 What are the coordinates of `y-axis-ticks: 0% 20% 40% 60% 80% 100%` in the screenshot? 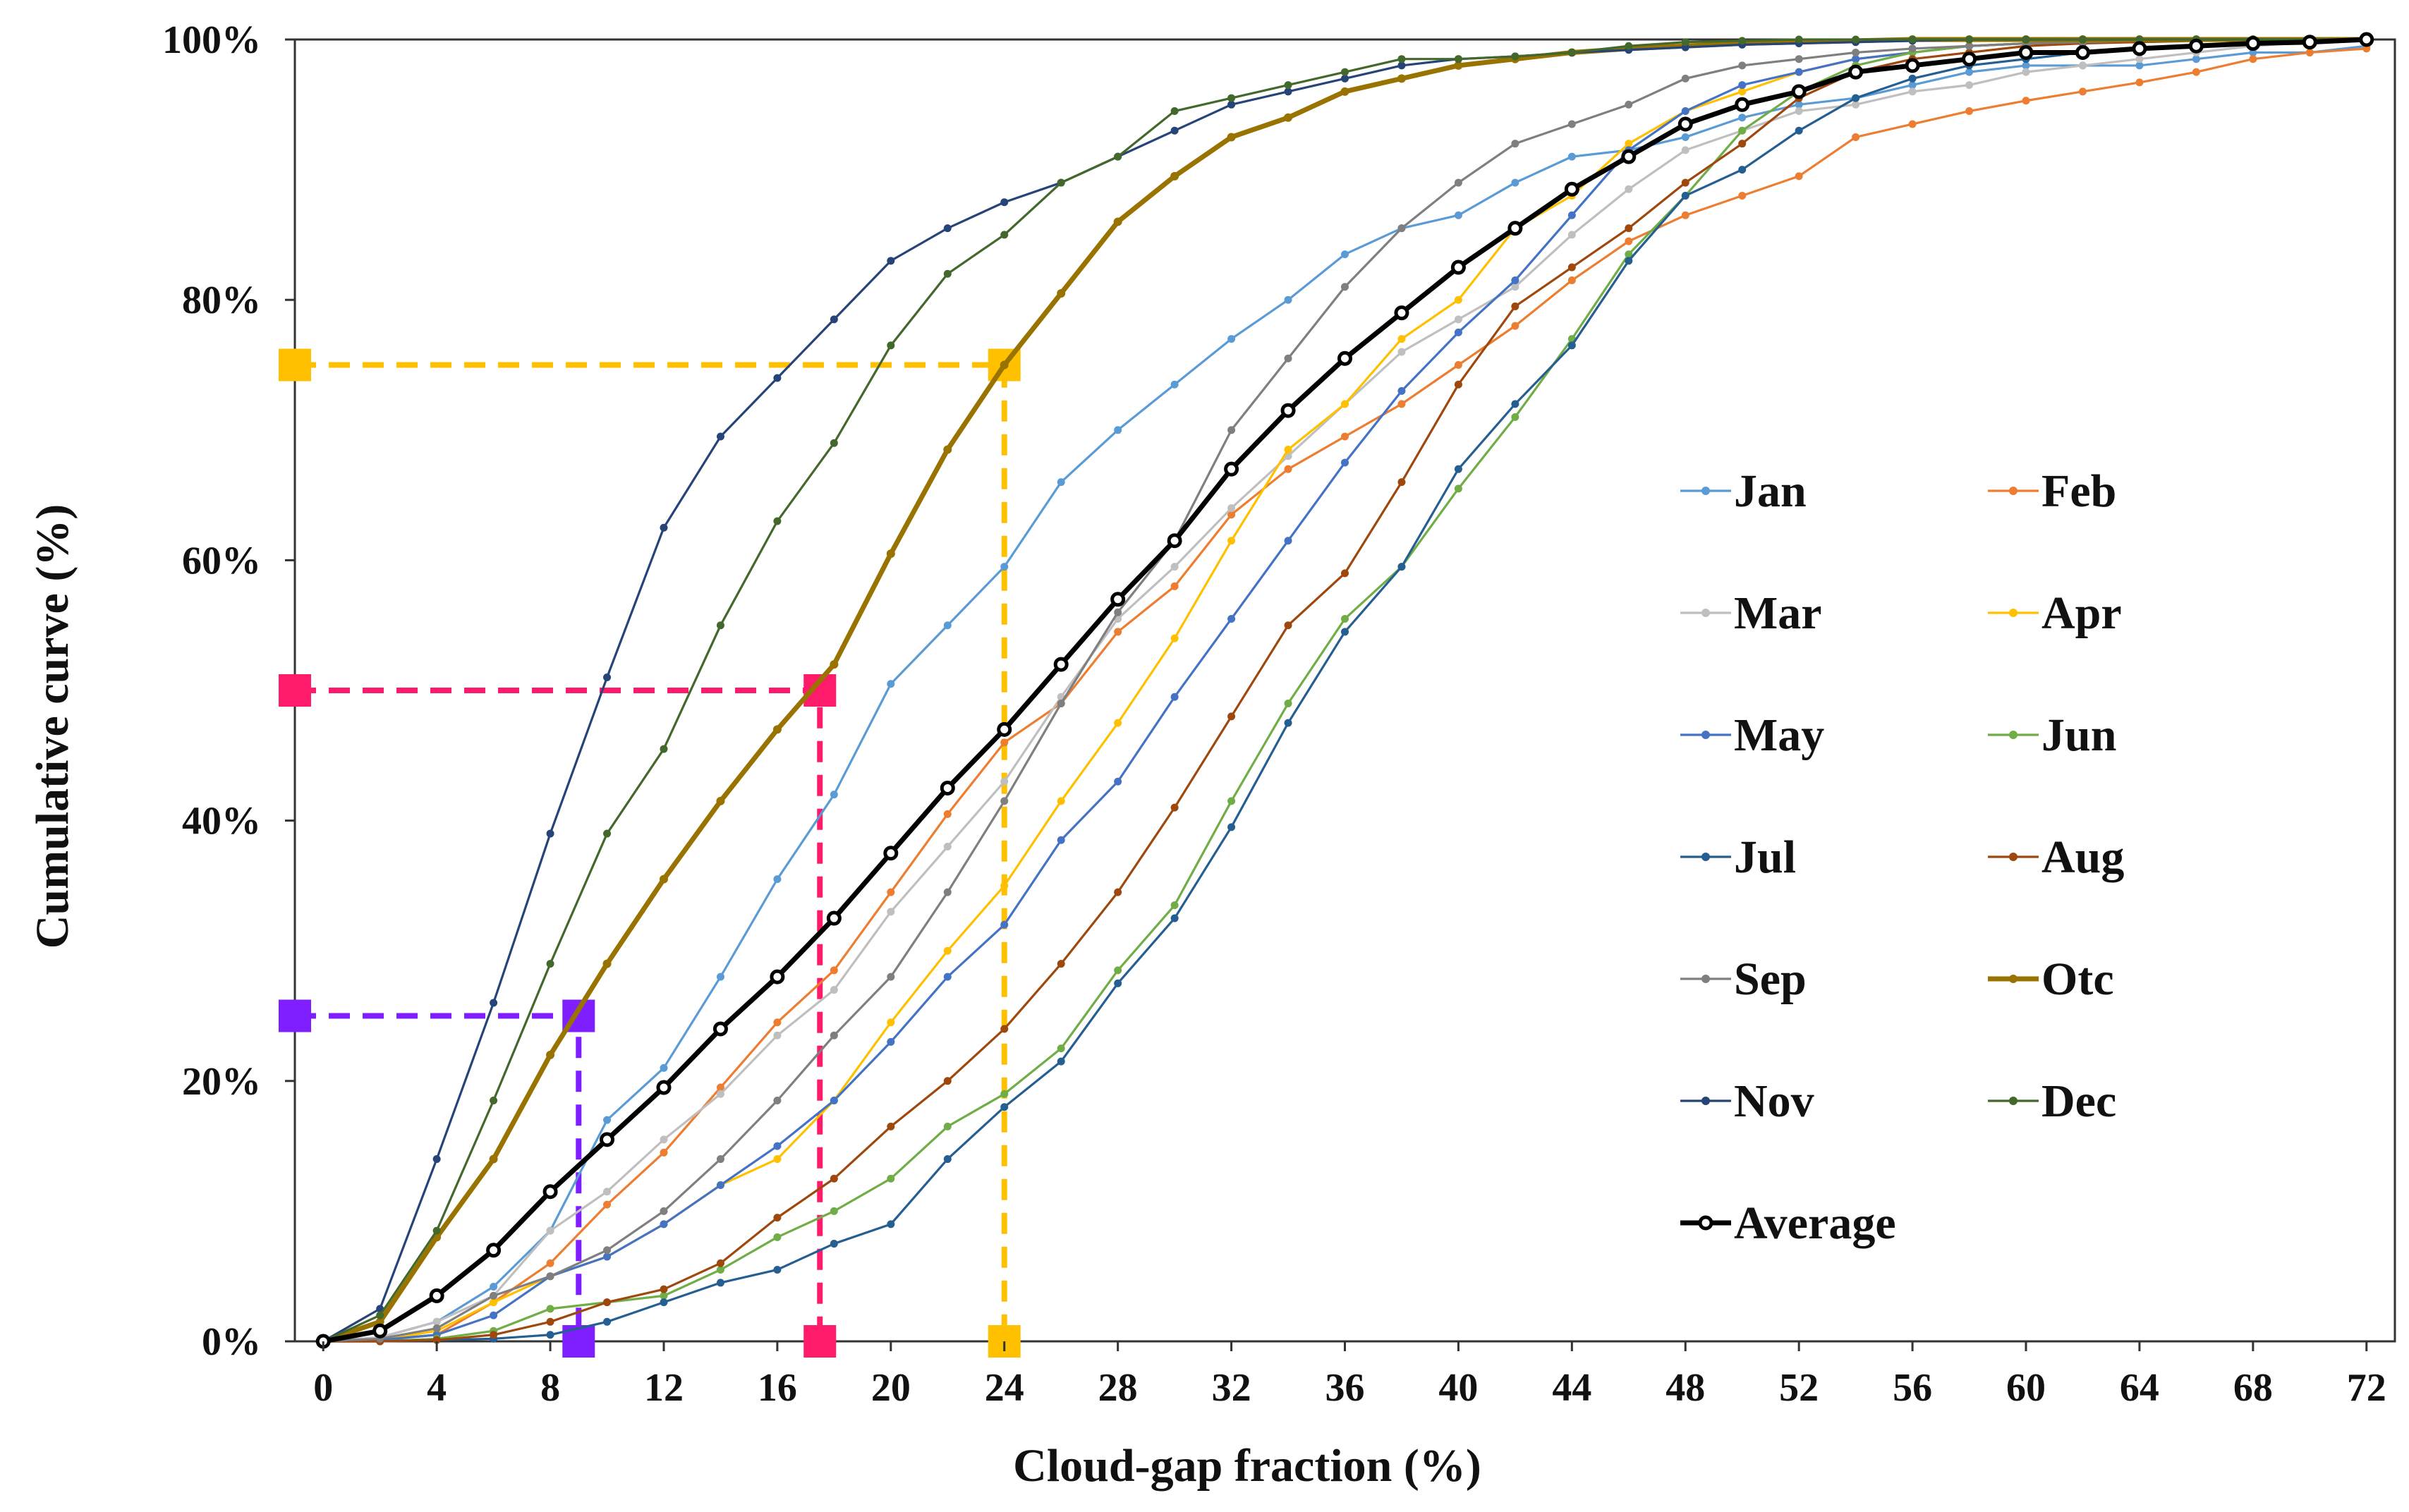 It's located at (228, 691).